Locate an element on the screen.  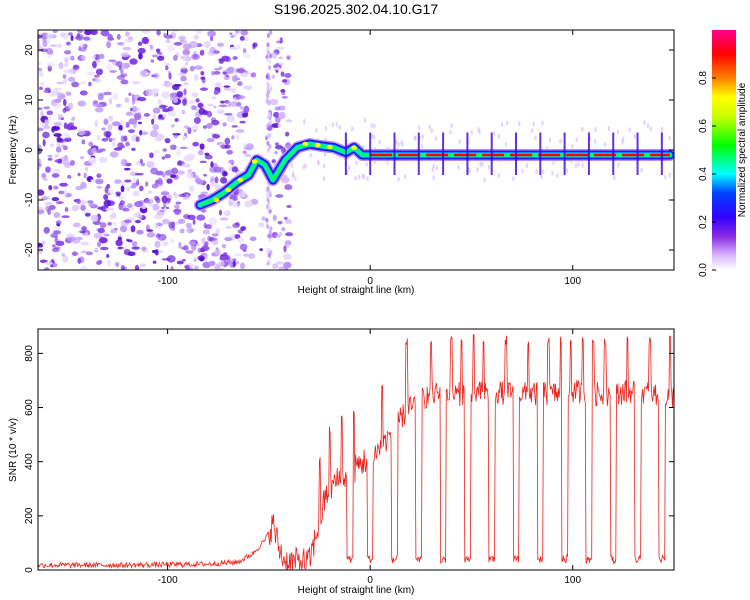
colorbar-gradient is located at coordinates (724, 150).